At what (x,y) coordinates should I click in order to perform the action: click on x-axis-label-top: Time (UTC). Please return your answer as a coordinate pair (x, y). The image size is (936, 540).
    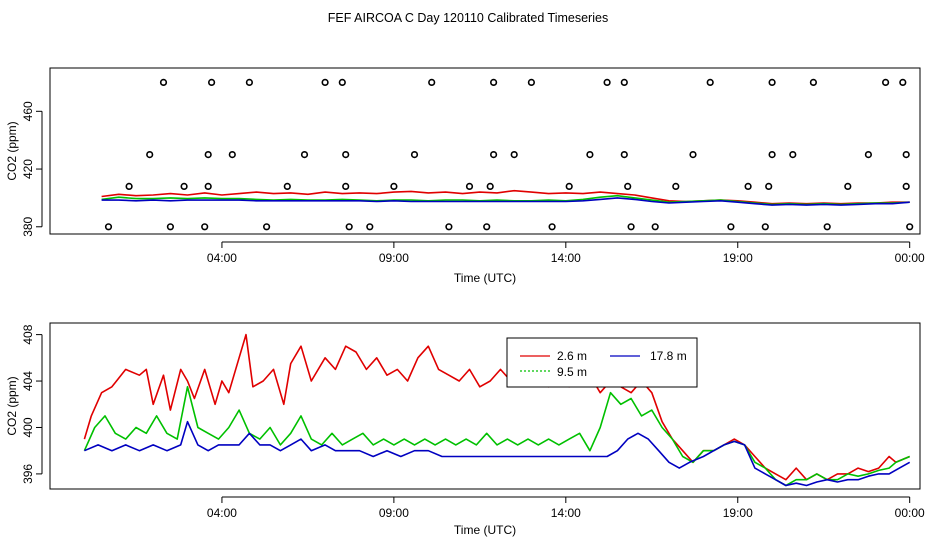
    Looking at the image, I should click on (485, 278).